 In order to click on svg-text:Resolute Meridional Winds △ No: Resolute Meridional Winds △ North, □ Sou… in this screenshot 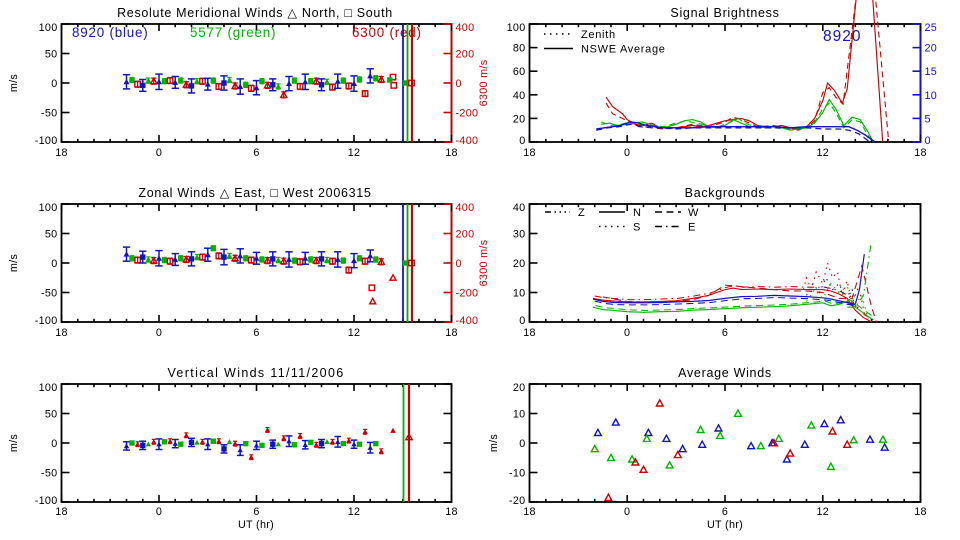, I will do `click(255, 13)`.